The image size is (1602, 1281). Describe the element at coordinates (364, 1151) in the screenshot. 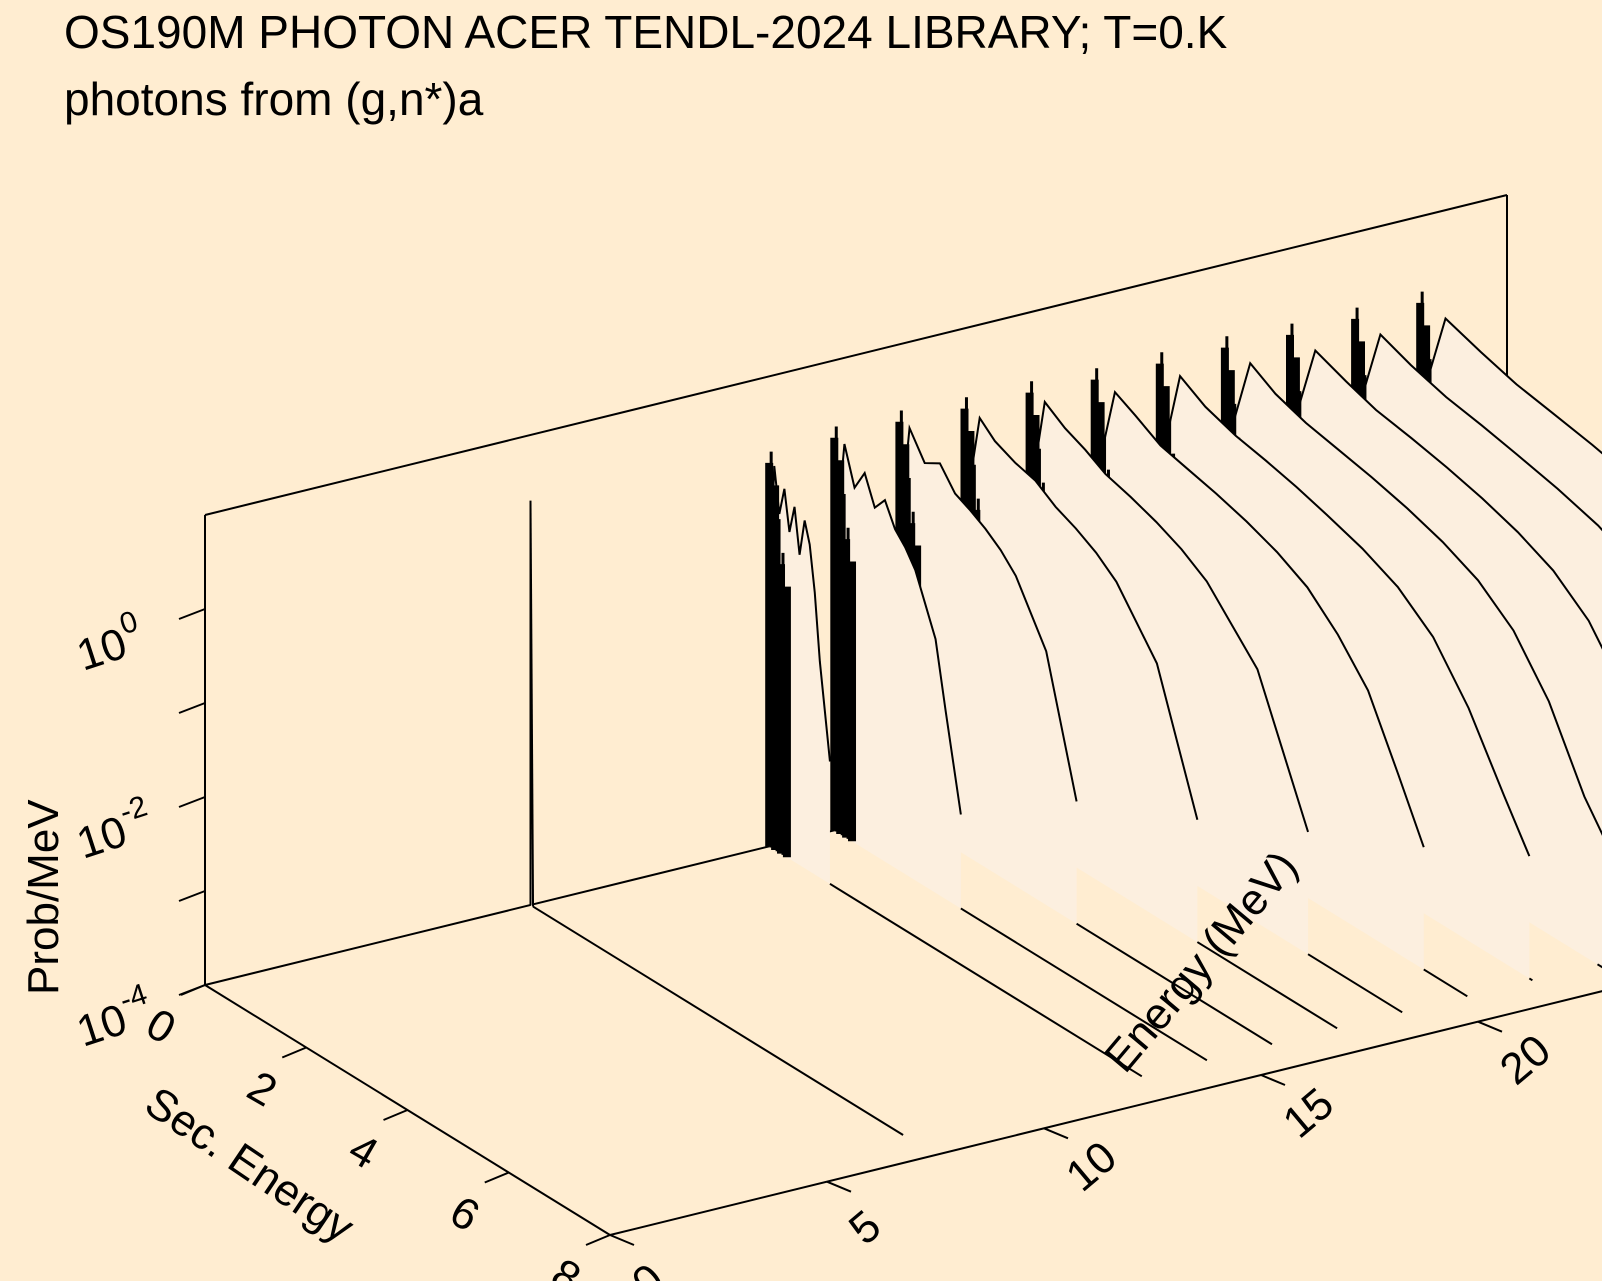

I see `y-tick-label: 4` at that location.